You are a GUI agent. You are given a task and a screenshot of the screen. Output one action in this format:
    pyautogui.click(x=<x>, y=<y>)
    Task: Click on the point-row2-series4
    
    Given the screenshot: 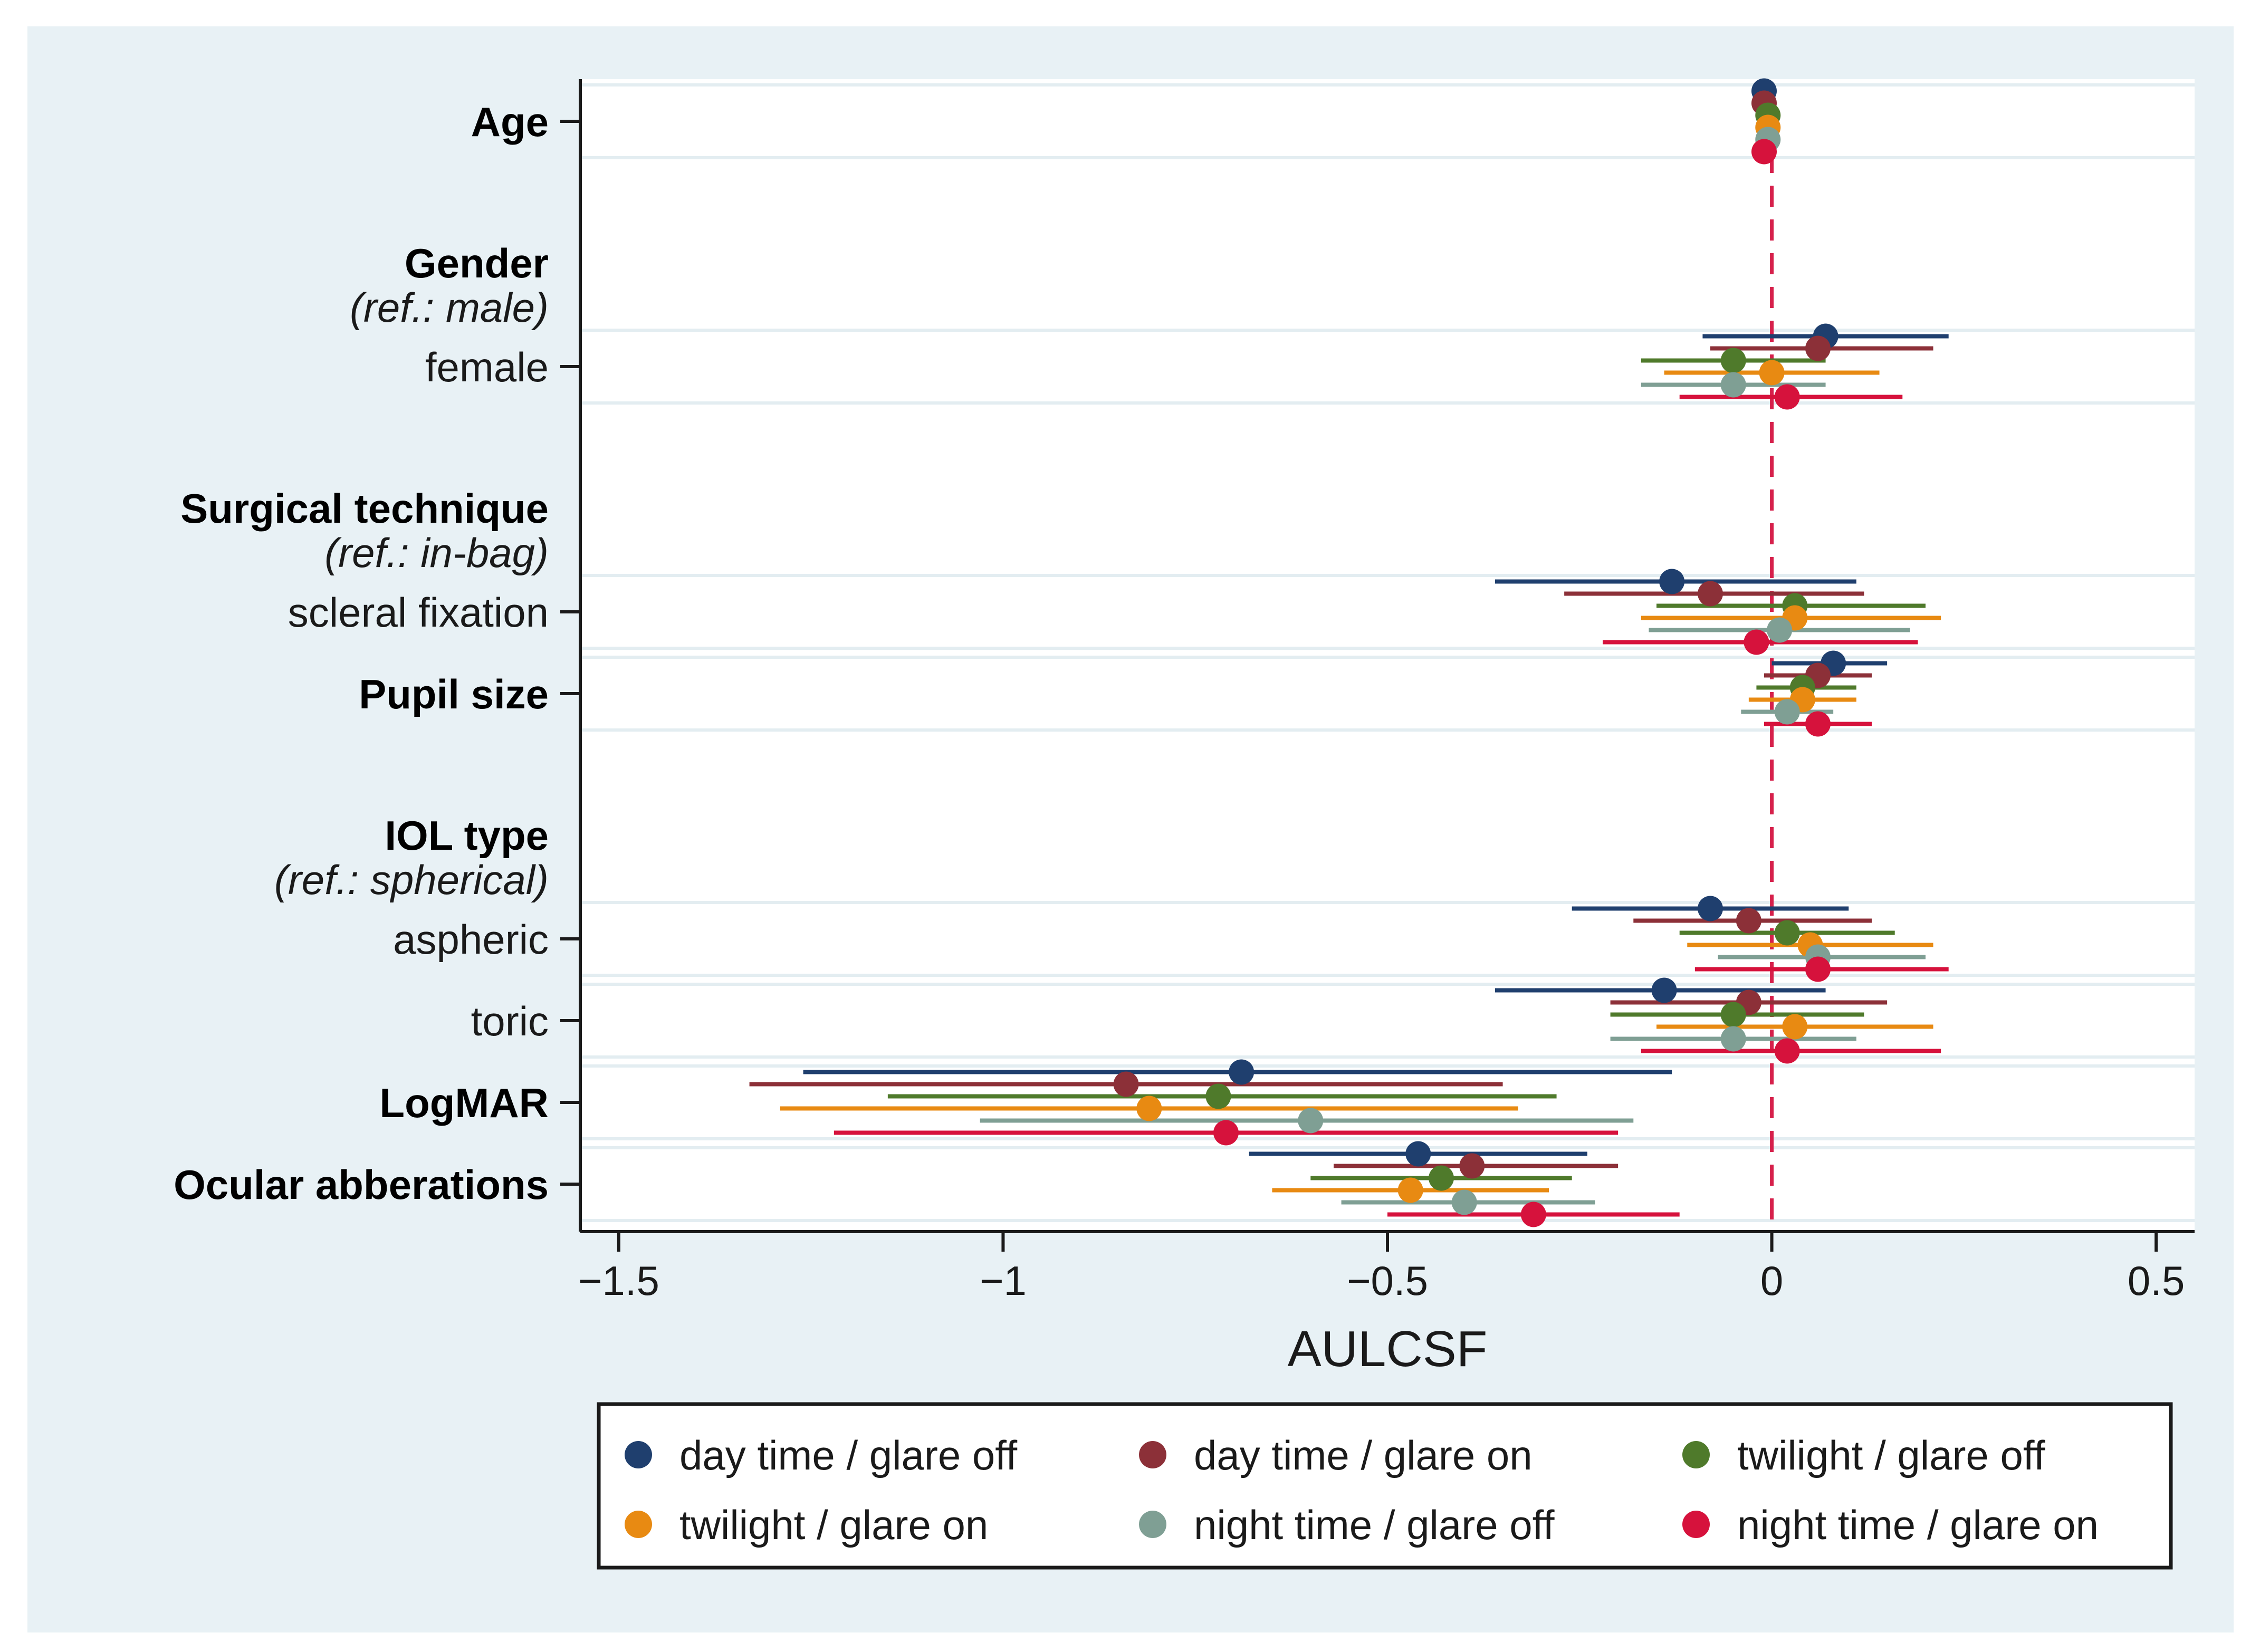 What is the action you would take?
    pyautogui.click(x=1780, y=630)
    